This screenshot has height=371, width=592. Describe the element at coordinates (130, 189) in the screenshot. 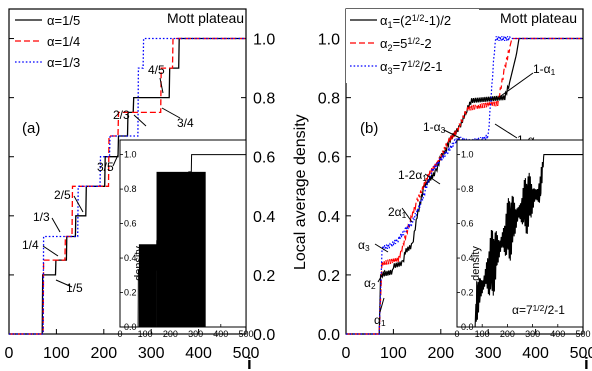

I see `panel-a-inset-y-tick-label: 0.8` at that location.